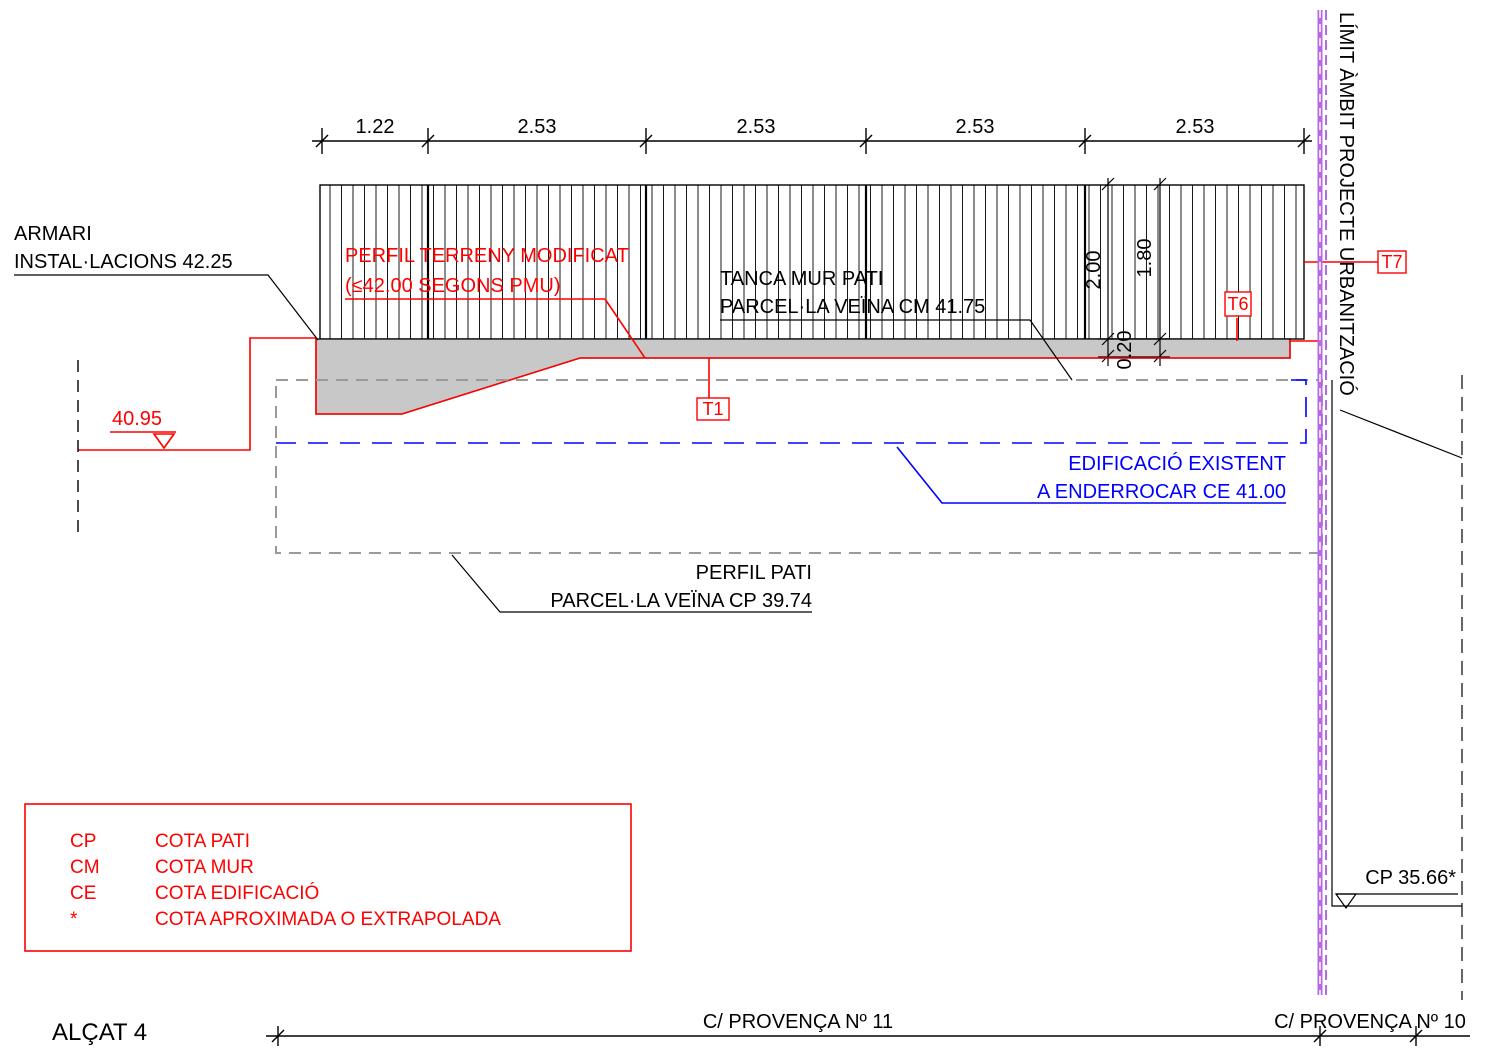 Image resolution: width=1485 pixels, height=1050 pixels. What do you see at coordinates (852, 307) in the screenshot?
I see `fence-label-2: PARCEL·LA VEÏNA CM 41.75` at bounding box center [852, 307].